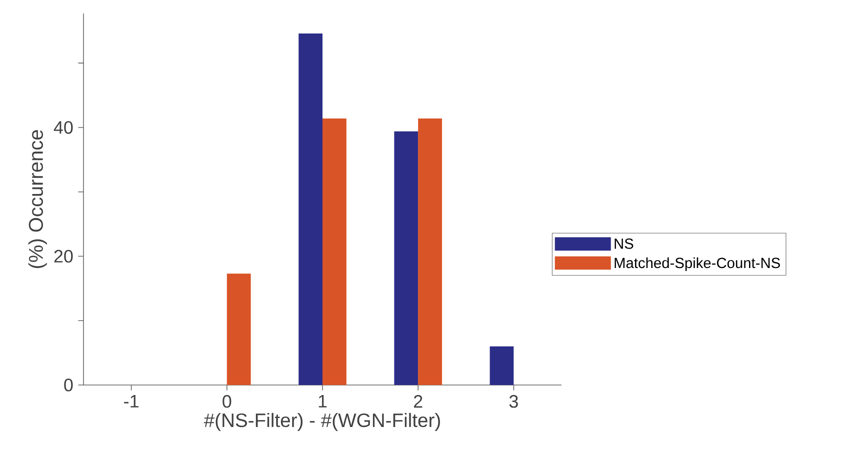 Image resolution: width=854 pixels, height=454 pixels. Describe the element at coordinates (624, 243) in the screenshot. I see `legend-label: NS` at that location.